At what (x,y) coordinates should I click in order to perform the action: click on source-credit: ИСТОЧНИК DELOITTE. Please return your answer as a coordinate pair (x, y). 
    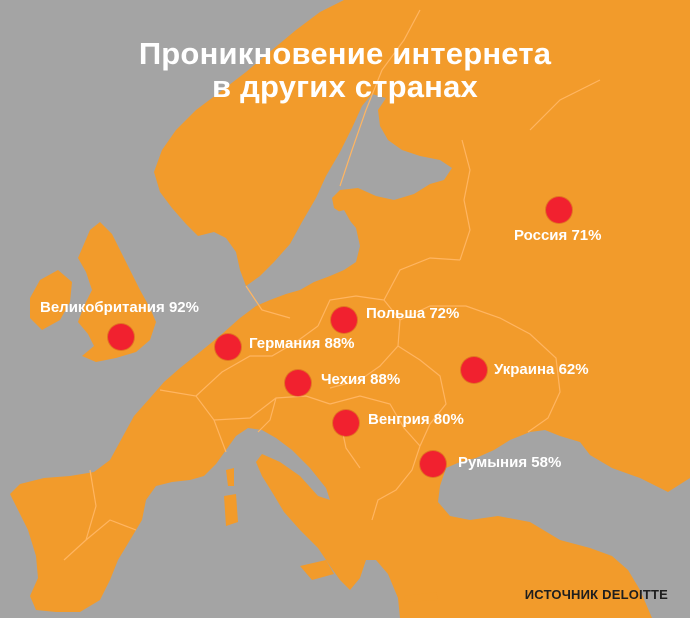
    Looking at the image, I should click on (596, 594).